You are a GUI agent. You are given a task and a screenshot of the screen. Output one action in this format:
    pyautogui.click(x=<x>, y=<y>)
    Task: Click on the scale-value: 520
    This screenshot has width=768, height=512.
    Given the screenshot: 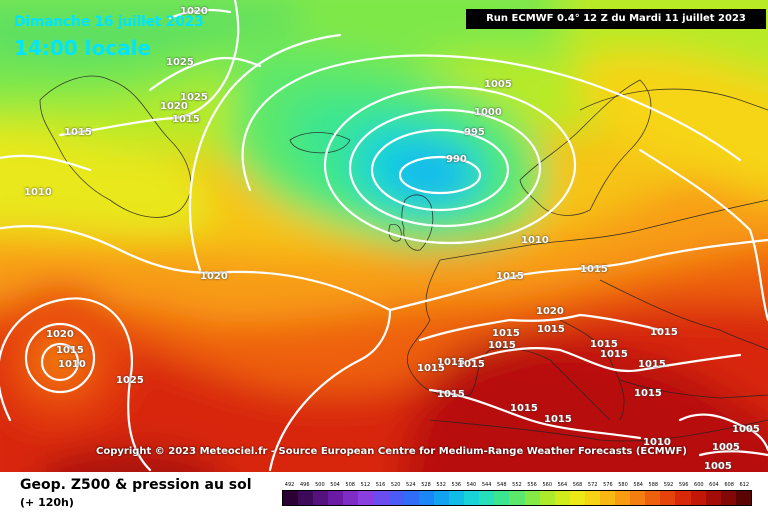 What is the action you would take?
    pyautogui.click(x=395, y=485)
    